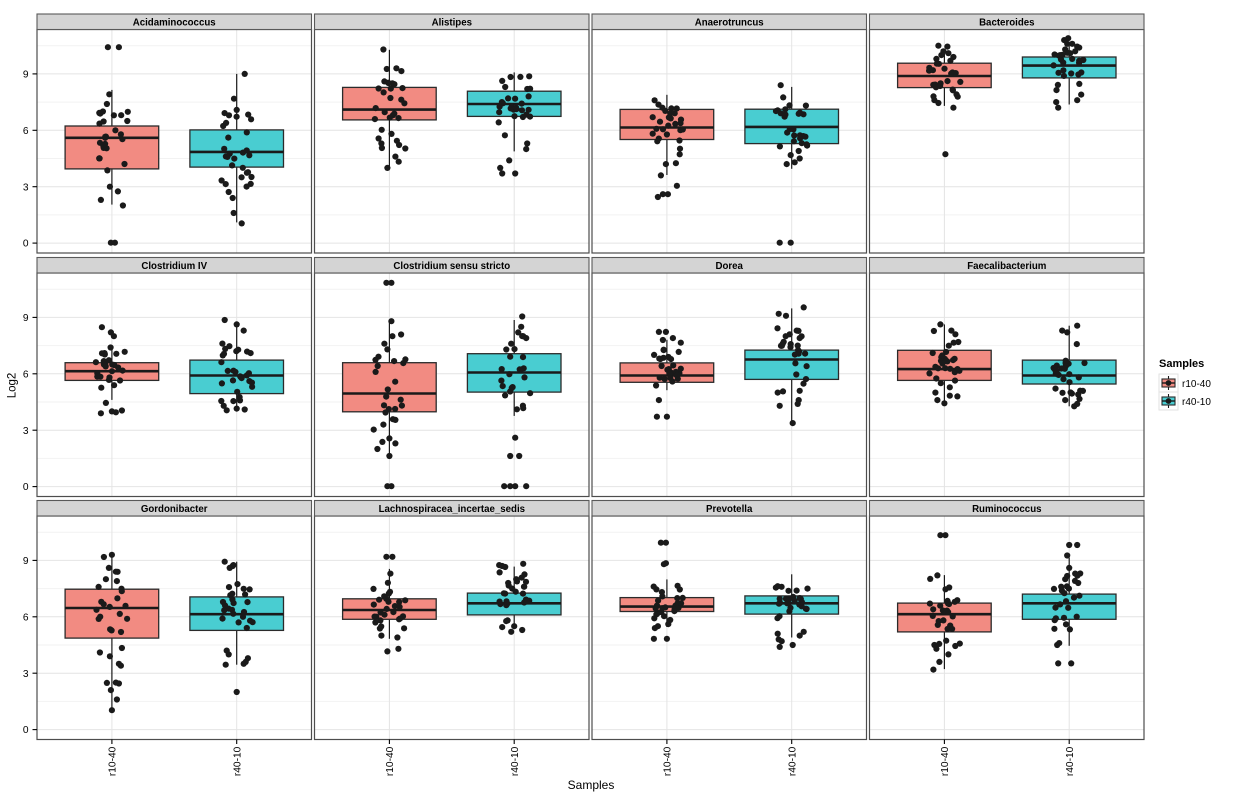  What do you see at coordinates (452, 509) in the screenshot?
I see `svg-text: Lachnospiracea_incertae_sedis` at bounding box center [452, 509].